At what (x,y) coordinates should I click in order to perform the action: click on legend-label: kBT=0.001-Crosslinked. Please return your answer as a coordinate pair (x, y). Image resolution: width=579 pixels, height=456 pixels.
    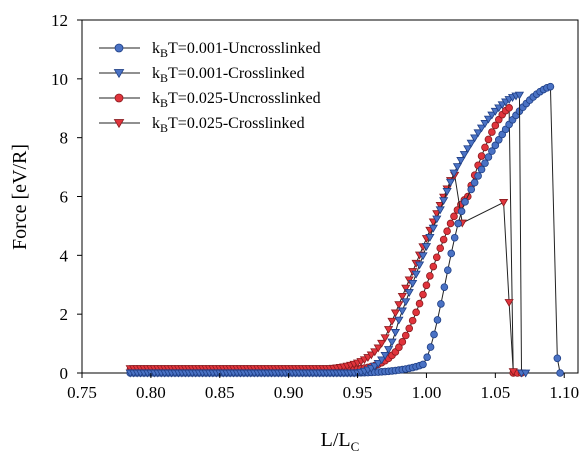
    Looking at the image, I should click on (228, 75).